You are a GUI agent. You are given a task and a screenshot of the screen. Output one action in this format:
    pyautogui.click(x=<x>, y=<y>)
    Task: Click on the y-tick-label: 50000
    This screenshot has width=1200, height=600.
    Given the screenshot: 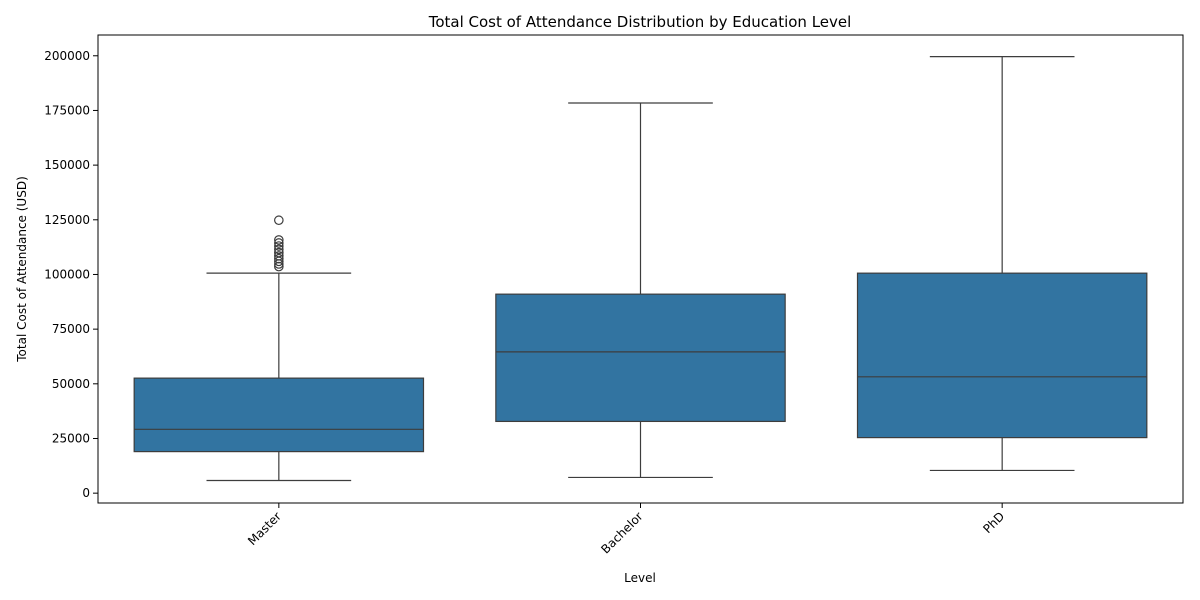 What is the action you would take?
    pyautogui.click(x=71, y=384)
    